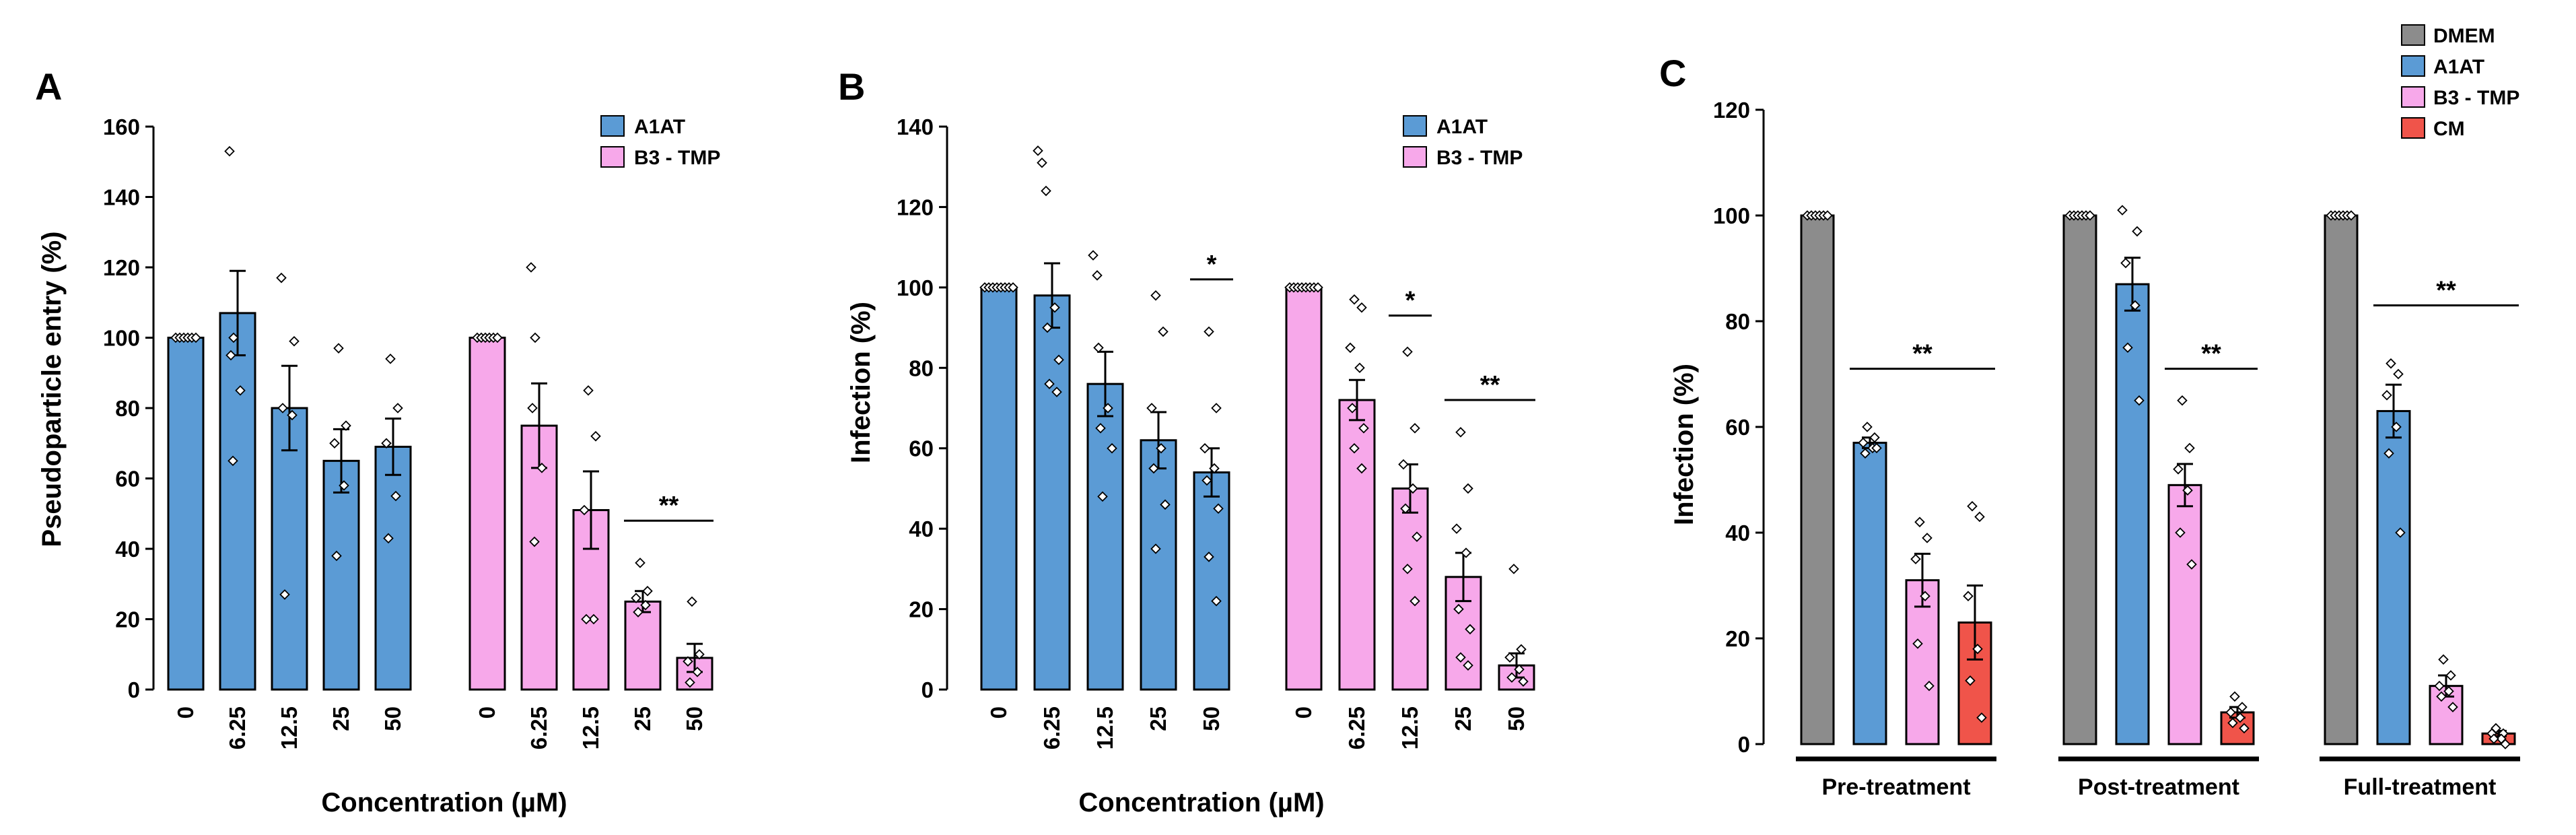  What do you see at coordinates (998, 712) in the screenshot?
I see `panel-b-x-tick-label: 0` at bounding box center [998, 712].